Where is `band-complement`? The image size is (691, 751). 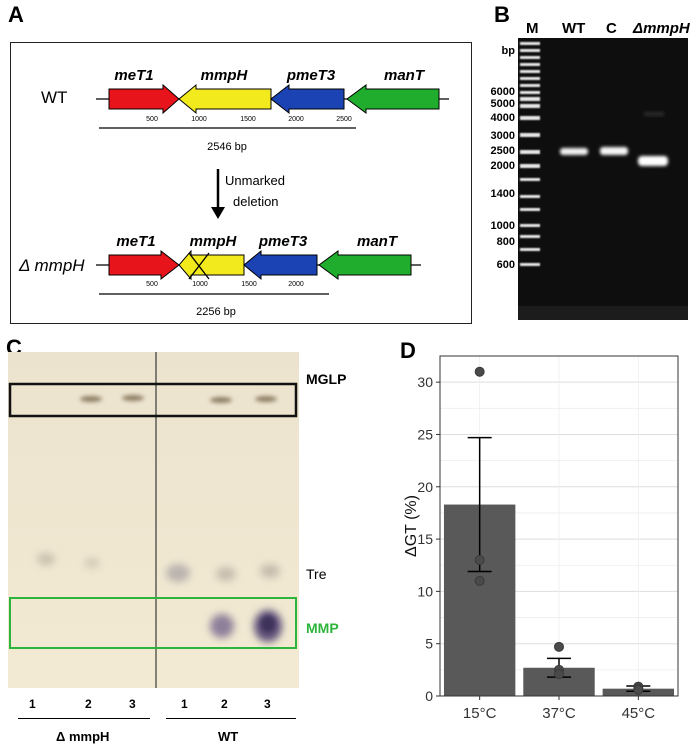
band-complement is located at coordinates (614, 151).